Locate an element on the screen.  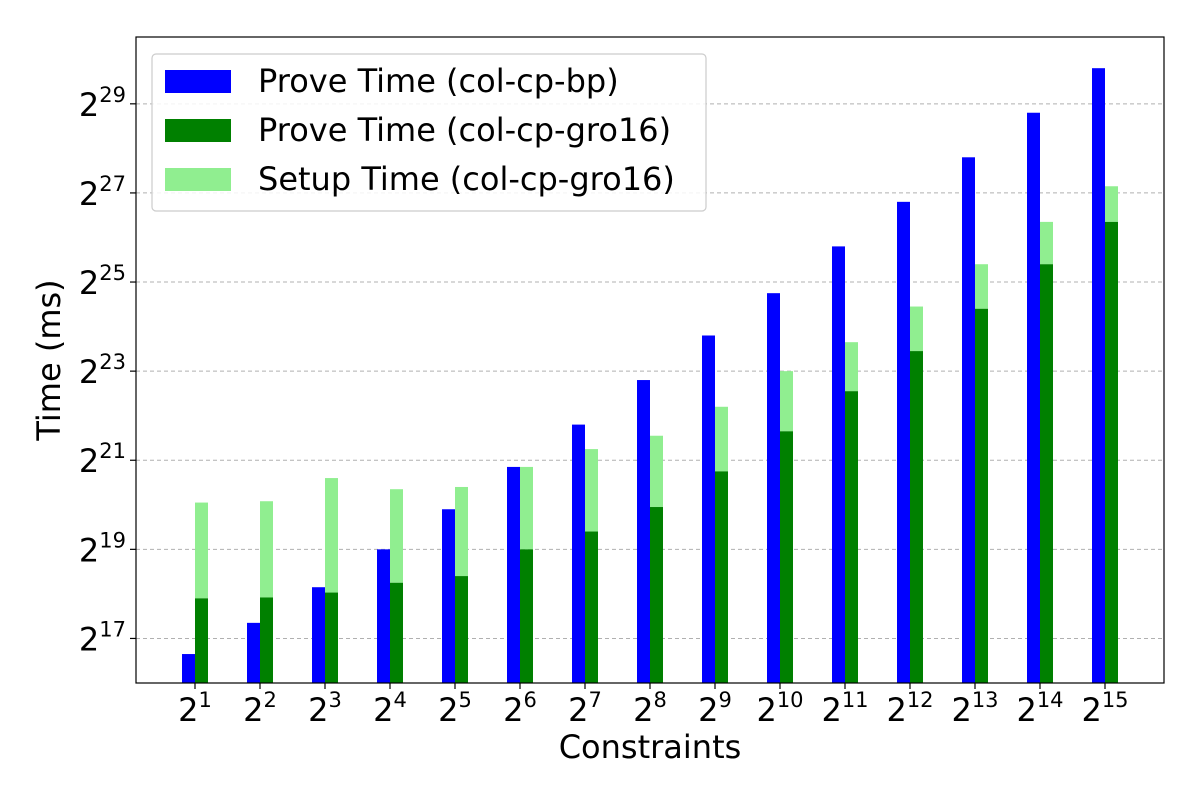
x-tick-label-6: 27 is located at coordinates (585, 708).